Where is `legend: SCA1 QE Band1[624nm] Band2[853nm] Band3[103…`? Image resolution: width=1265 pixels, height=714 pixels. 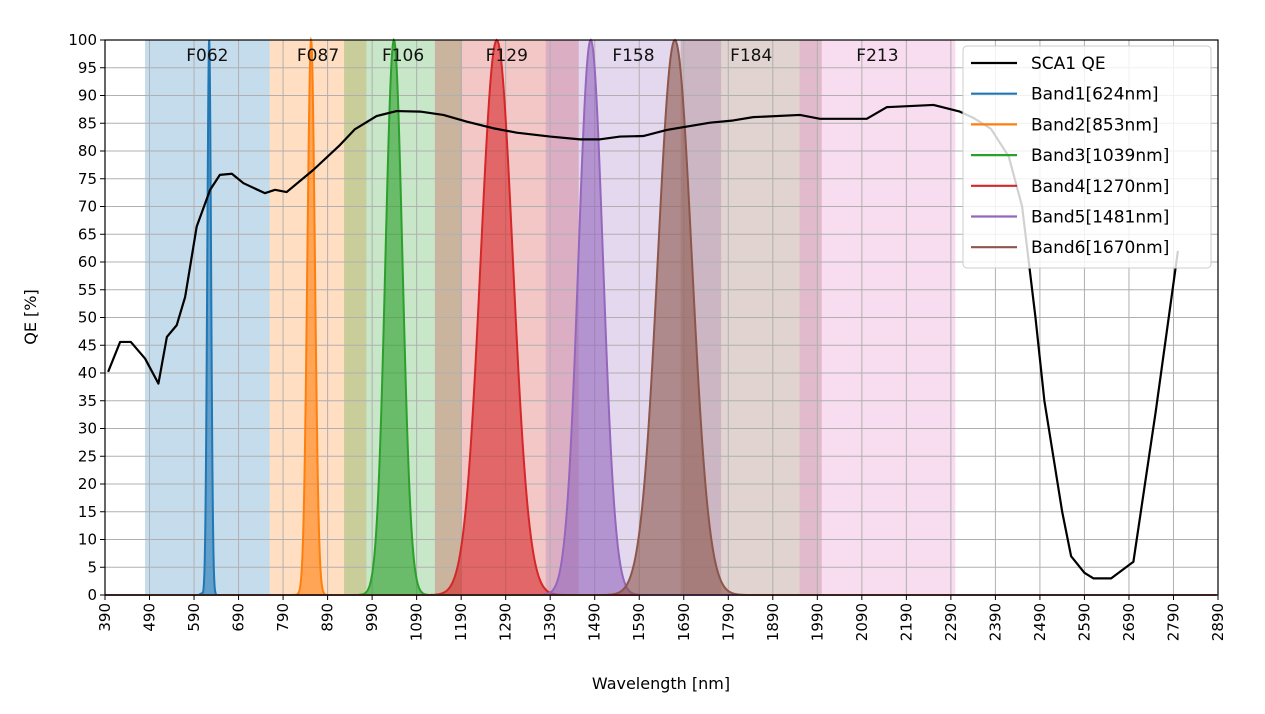 legend: SCA1 QE Band1[624nm] Band2[853nm] Band3[103… is located at coordinates (1087, 157).